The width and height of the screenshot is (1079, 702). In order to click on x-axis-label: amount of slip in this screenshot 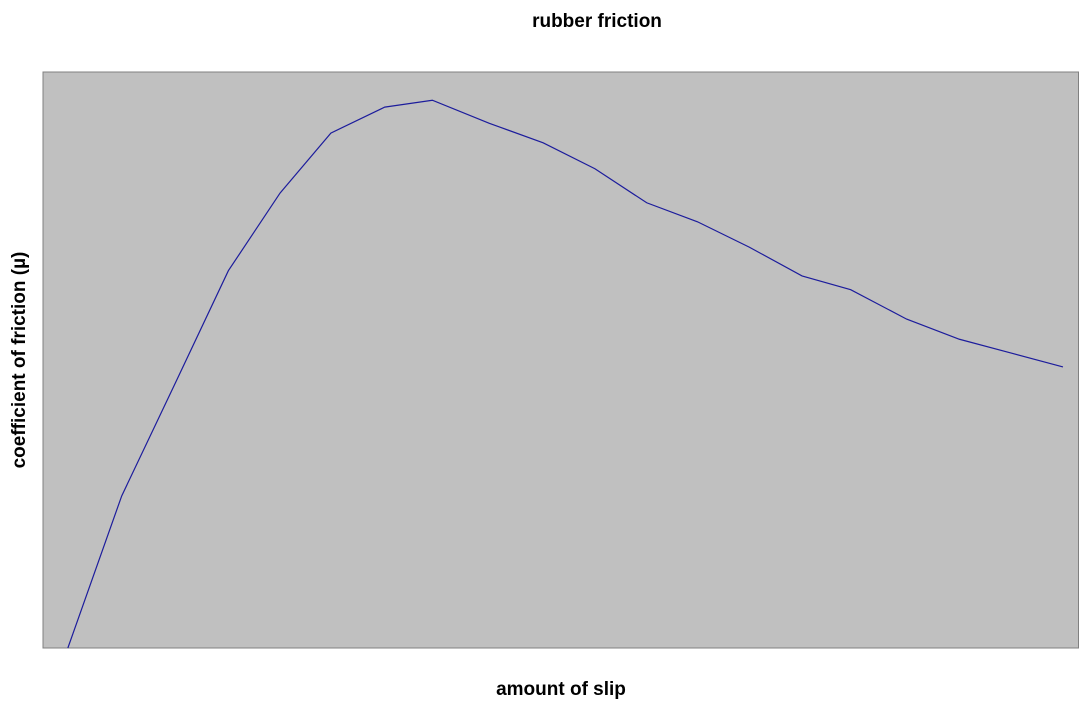, I will do `click(561, 689)`.